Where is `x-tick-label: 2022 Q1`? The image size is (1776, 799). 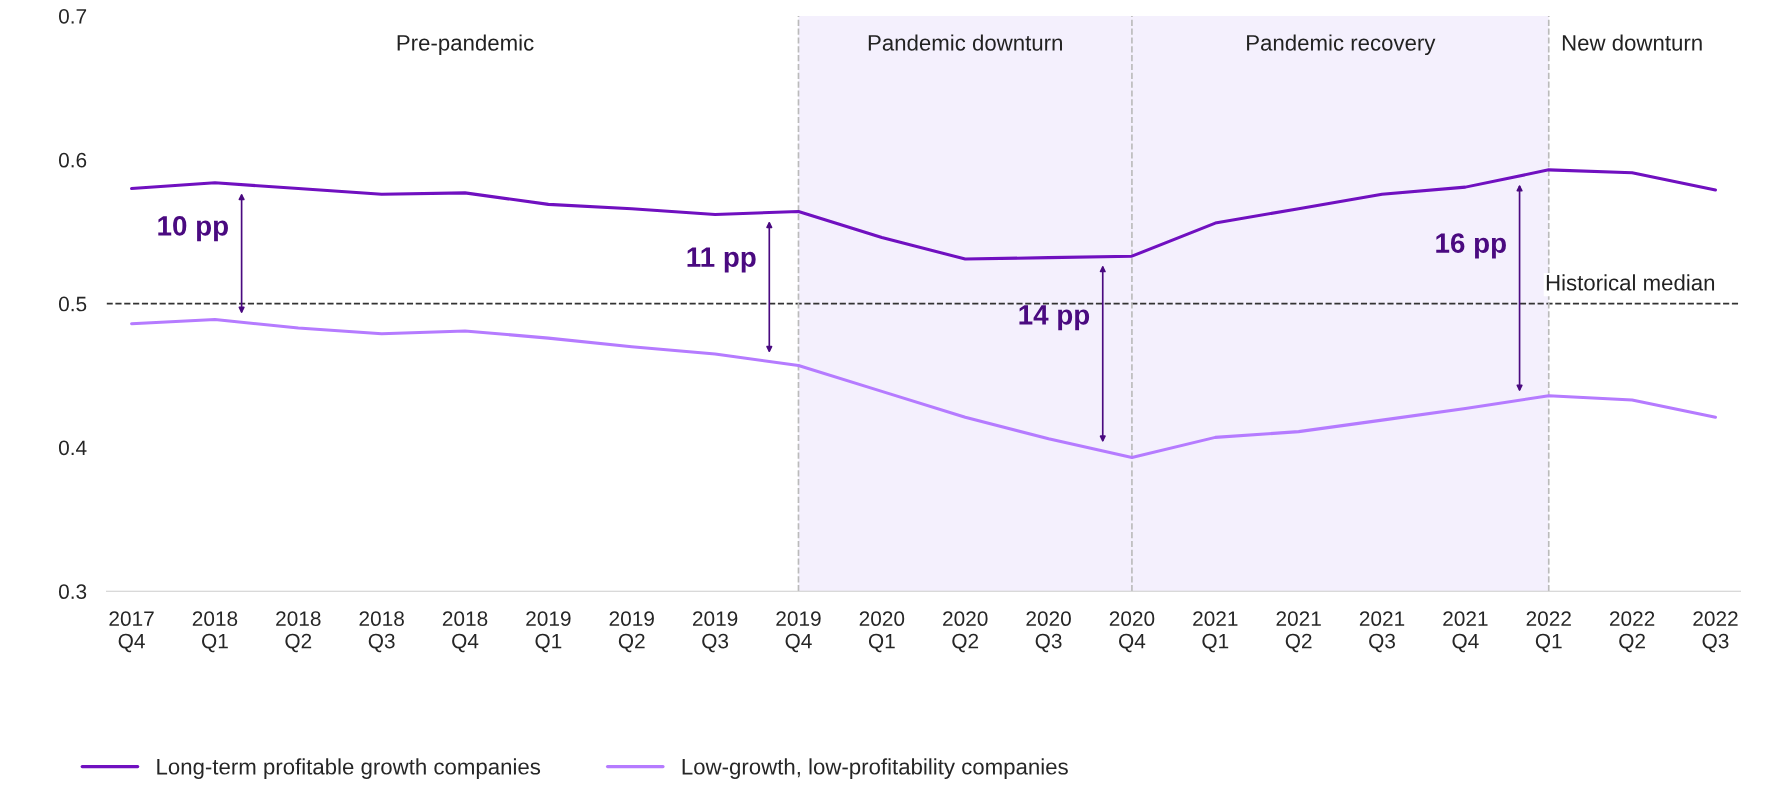
x-tick-label: 2022 Q1 is located at coordinates (1548, 632).